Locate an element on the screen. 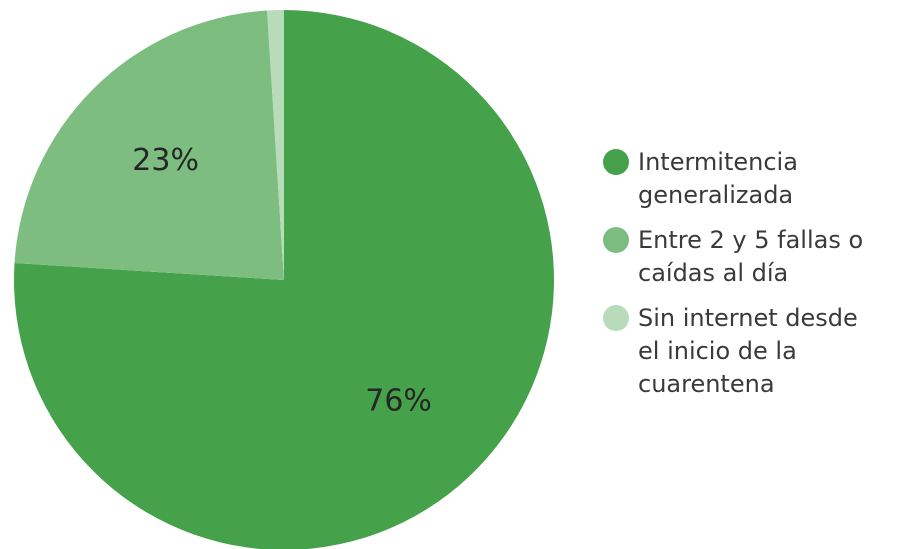 This screenshot has height=549, width=908. legend-label: Intermitencia generalizada is located at coordinates (718, 179).